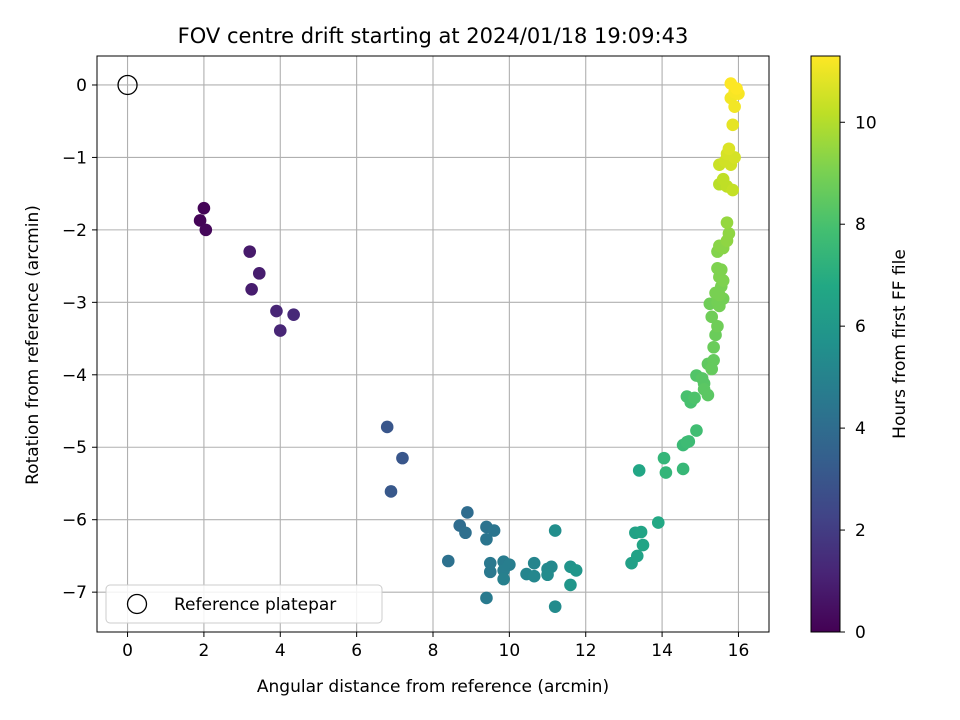  What do you see at coordinates (586, 651) in the screenshot?
I see `x-tick-label: 12` at bounding box center [586, 651].